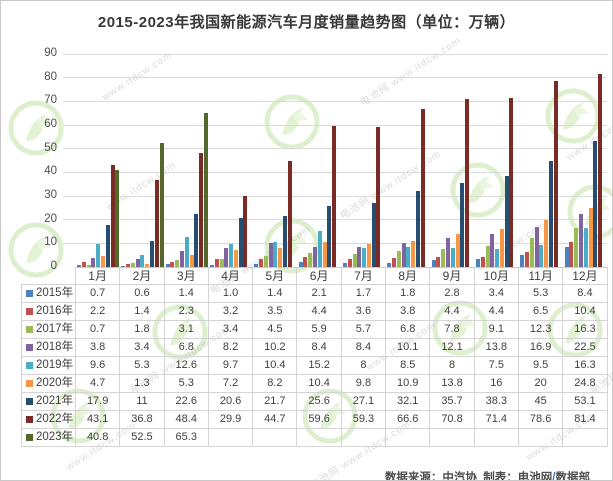  I want to click on table-value-cell: 2.8, so click(452, 294).